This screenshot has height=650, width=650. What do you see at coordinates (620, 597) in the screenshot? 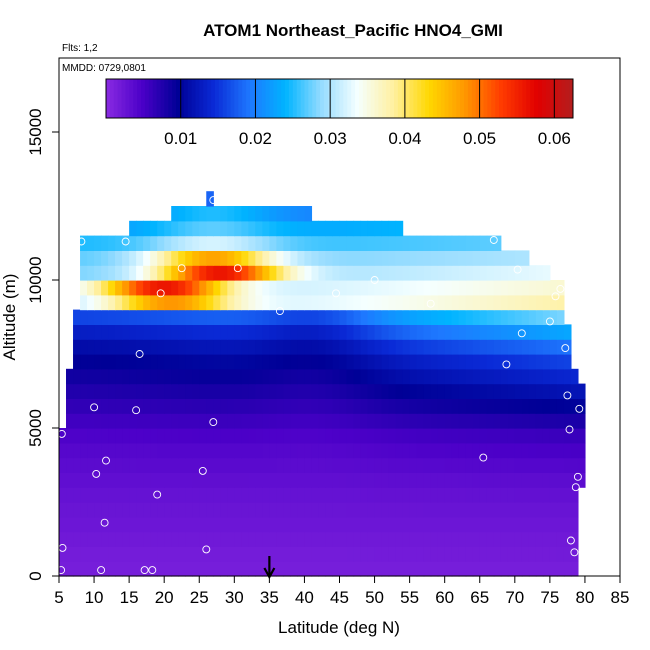
I see `x-tick-label: 85` at bounding box center [620, 597].